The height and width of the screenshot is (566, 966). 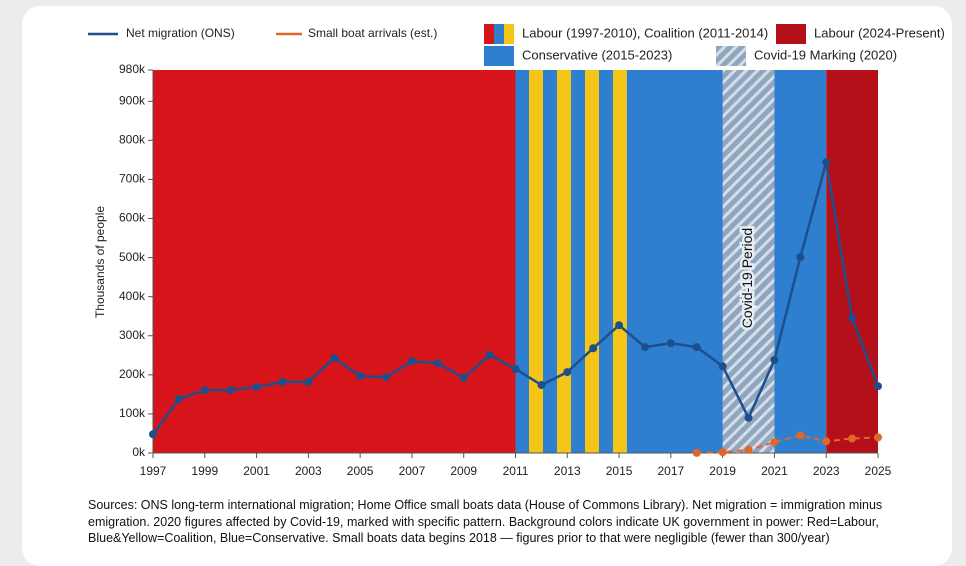 What do you see at coordinates (722, 471) in the screenshot?
I see `x-tick-label: 2019` at bounding box center [722, 471].